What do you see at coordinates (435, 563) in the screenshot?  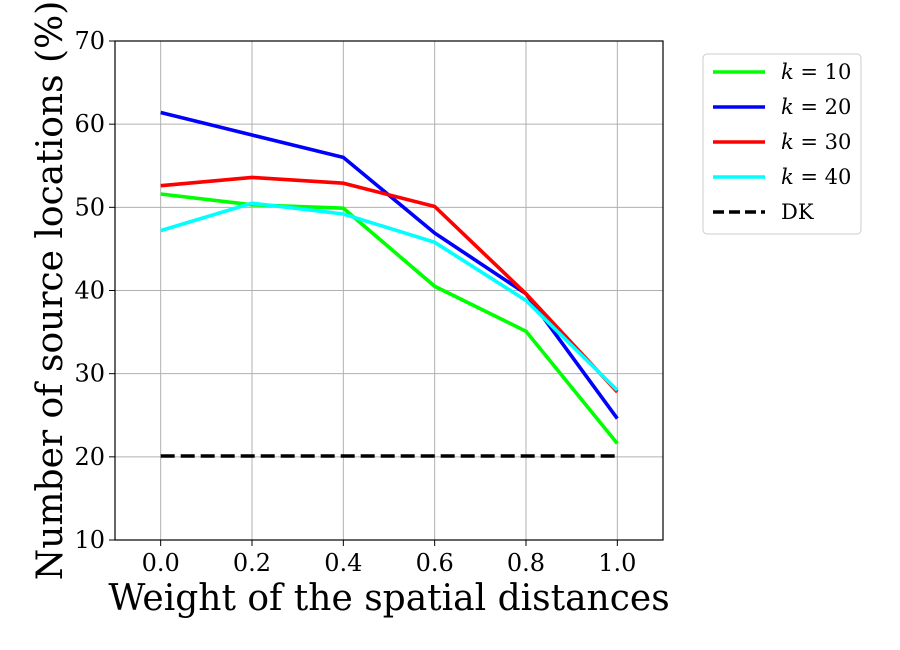 I see `x-tick-label: 0.6` at bounding box center [435, 563].